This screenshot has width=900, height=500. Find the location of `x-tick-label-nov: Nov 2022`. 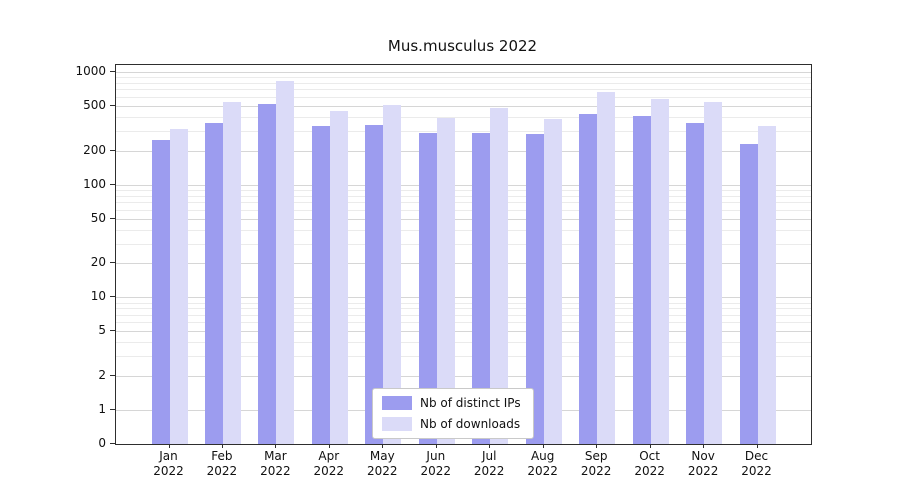

x-tick-label-nov: Nov 2022 is located at coordinates (703, 463).